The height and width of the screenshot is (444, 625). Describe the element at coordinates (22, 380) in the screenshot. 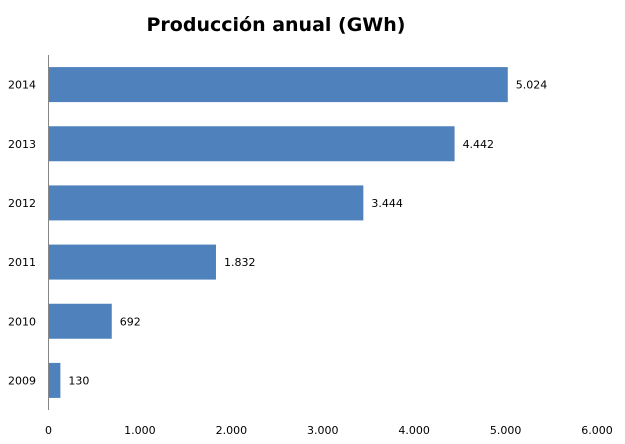

I see `category-label-2009: 2009` at that location.